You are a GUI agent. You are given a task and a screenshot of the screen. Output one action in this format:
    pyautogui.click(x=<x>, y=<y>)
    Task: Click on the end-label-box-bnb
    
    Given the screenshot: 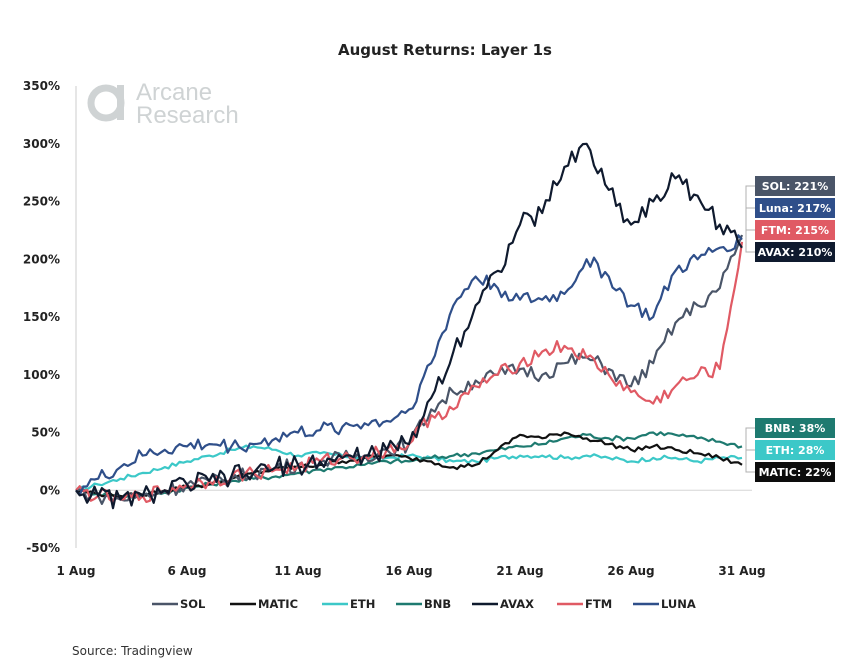 What is the action you would take?
    pyautogui.click(x=795, y=428)
    